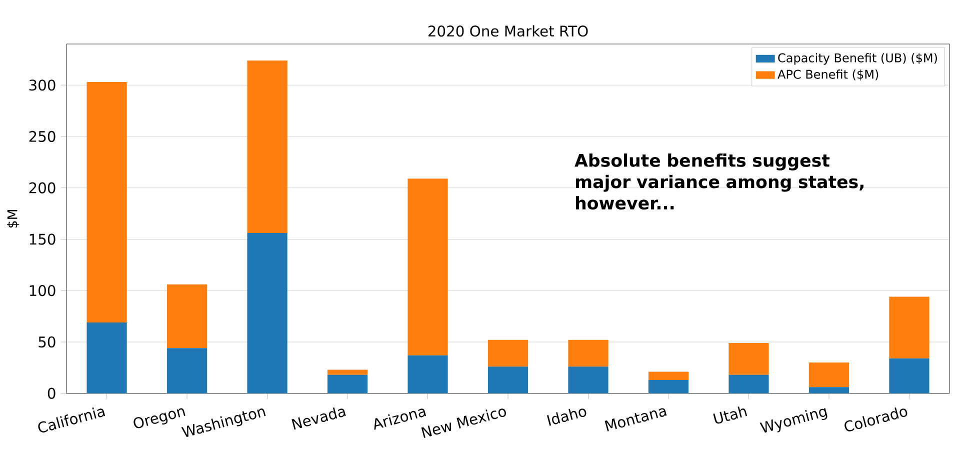 Image resolution: width=959 pixels, height=476 pixels. What do you see at coordinates (794, 420) in the screenshot?
I see `x-tick-label: Wyoming` at bounding box center [794, 420].